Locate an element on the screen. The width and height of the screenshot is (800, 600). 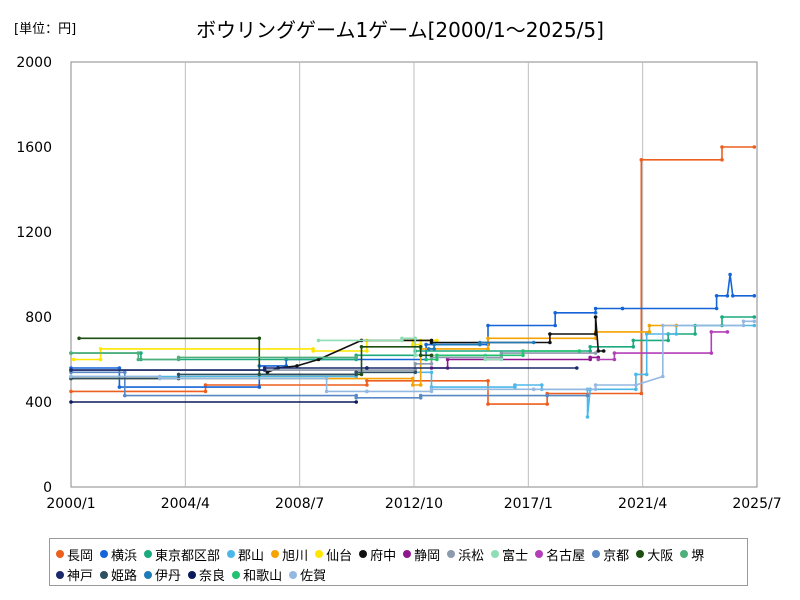
legend-label: 長岡 is located at coordinates (80, 556).